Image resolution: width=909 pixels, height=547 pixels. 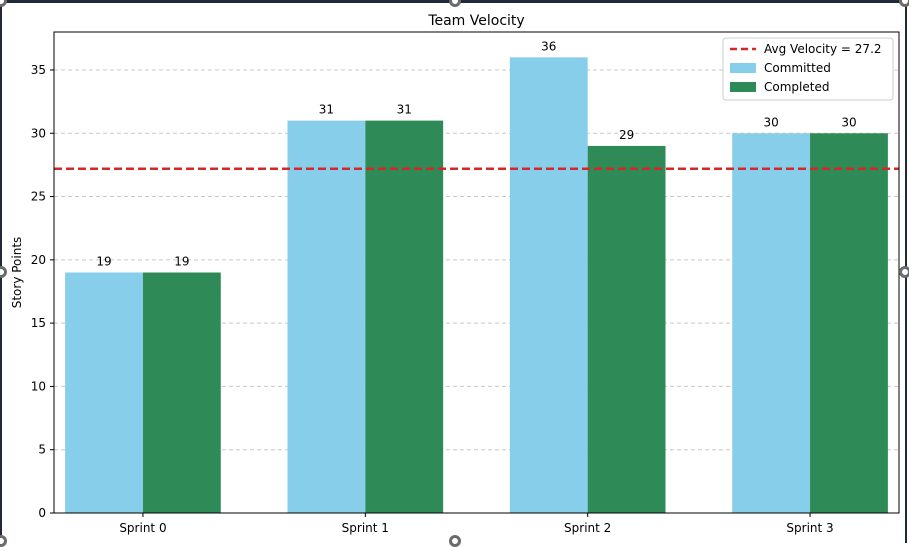 I want to click on y-tick-label: 35, so click(x=38, y=70).